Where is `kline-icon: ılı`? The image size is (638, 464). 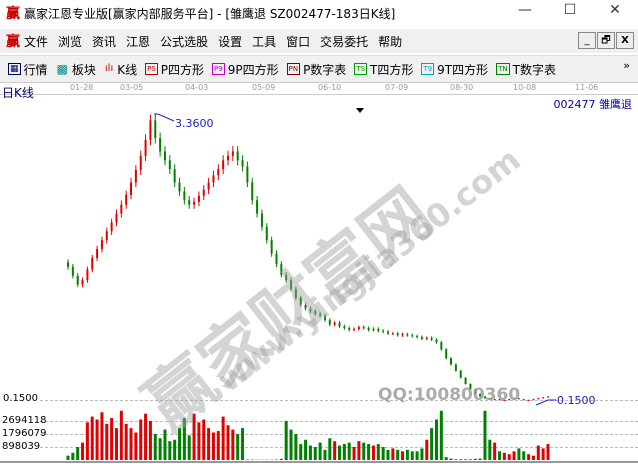
kline-icon: ılı is located at coordinates (109, 68).